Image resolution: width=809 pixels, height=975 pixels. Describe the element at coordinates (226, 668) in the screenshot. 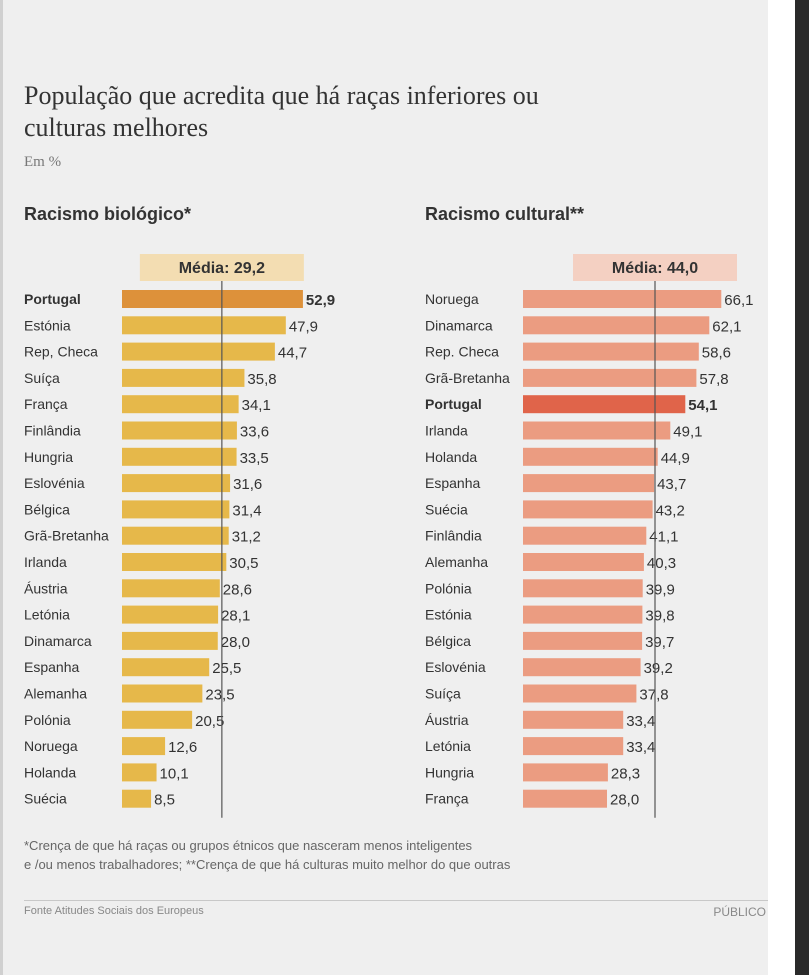

I see `value-label-biological: 25,5` at that location.